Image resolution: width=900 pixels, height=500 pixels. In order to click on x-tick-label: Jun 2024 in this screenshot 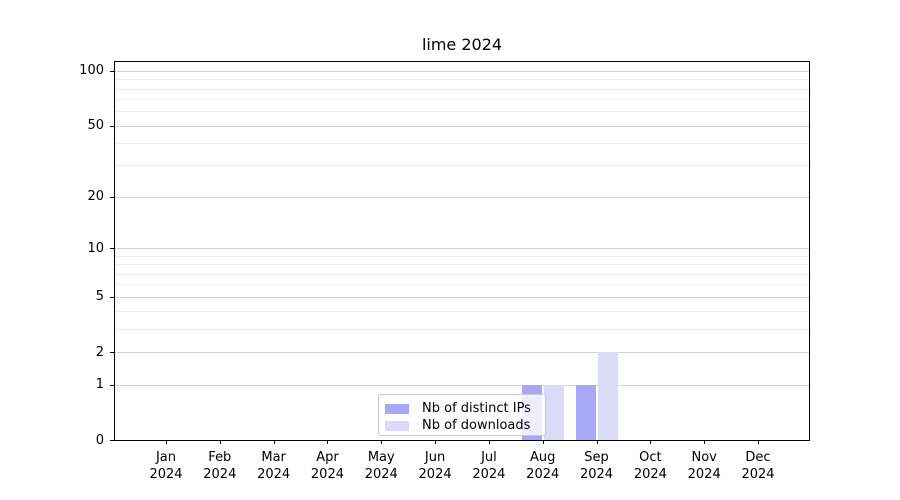, I will do `click(435, 466)`.